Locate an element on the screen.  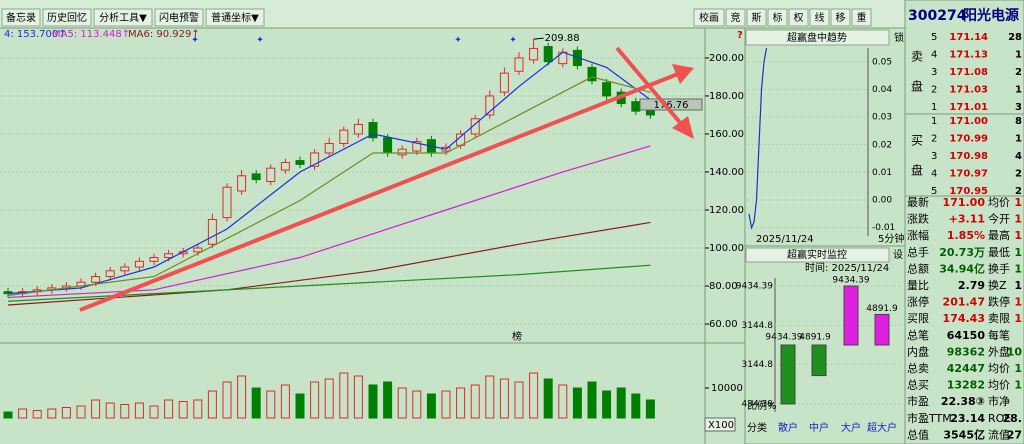
y-tick-label: 140.00 is located at coordinates (726, 172).